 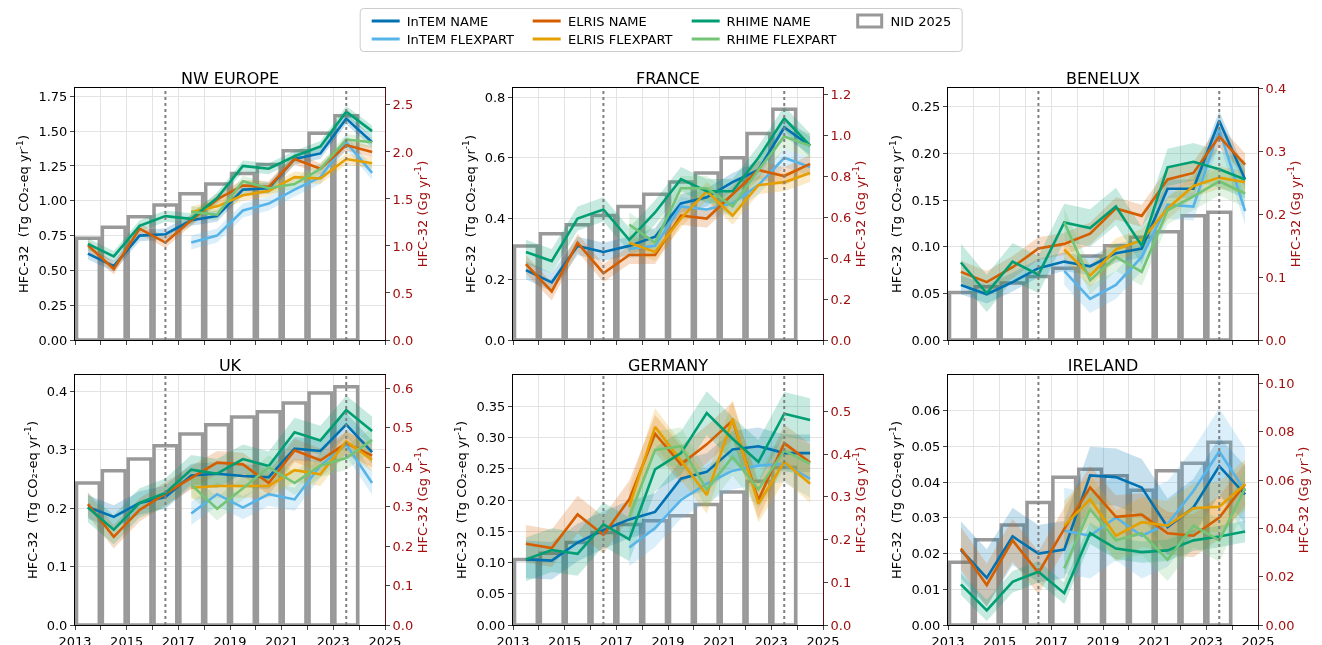 What do you see at coordinates (460, 39) in the screenshot?
I see `legend-label: InTEM FLEXPART` at bounding box center [460, 39].